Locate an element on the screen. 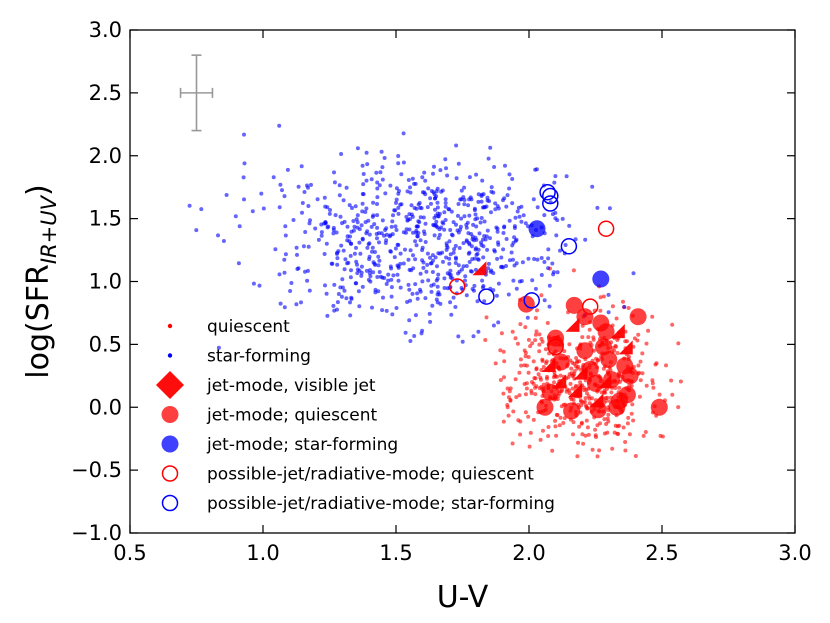 This screenshot has width=830, height=623. y-axis-label-main: log(SFR is located at coordinates (38, 321).